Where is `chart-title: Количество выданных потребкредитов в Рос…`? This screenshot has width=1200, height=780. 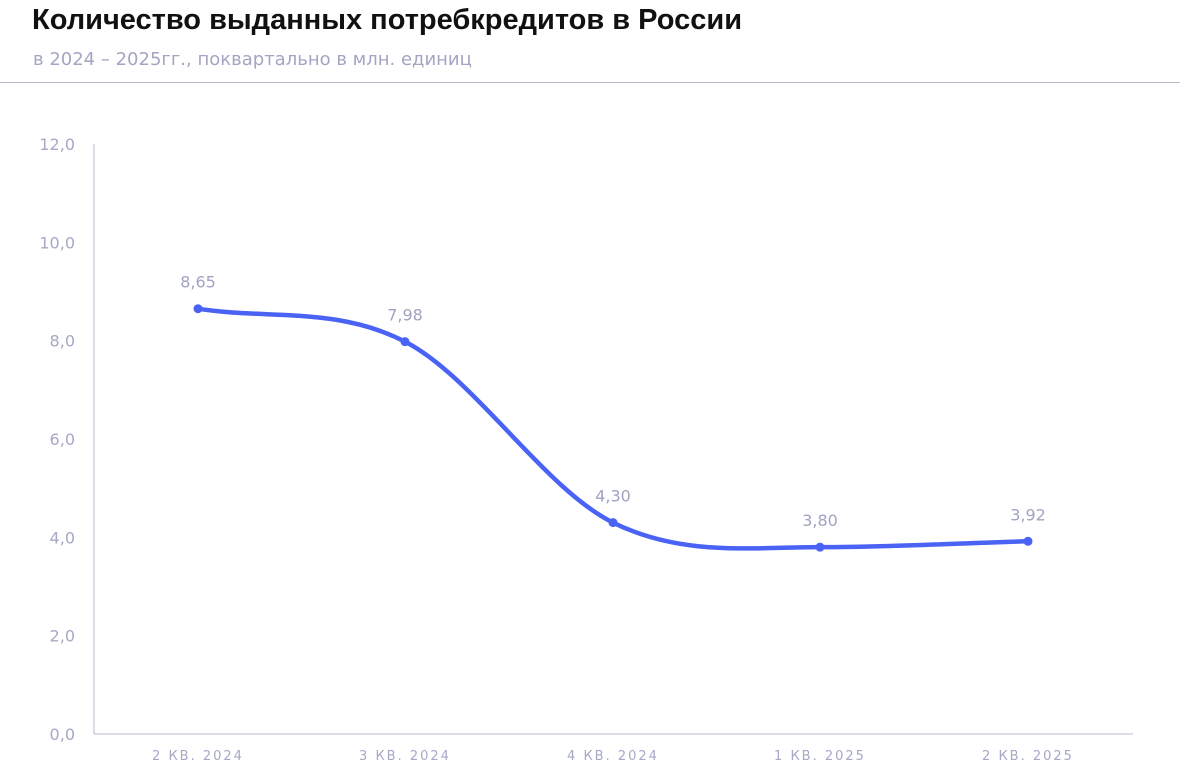
chart-title: Количество выданных потребкредитов в Рос… is located at coordinates (387, 20).